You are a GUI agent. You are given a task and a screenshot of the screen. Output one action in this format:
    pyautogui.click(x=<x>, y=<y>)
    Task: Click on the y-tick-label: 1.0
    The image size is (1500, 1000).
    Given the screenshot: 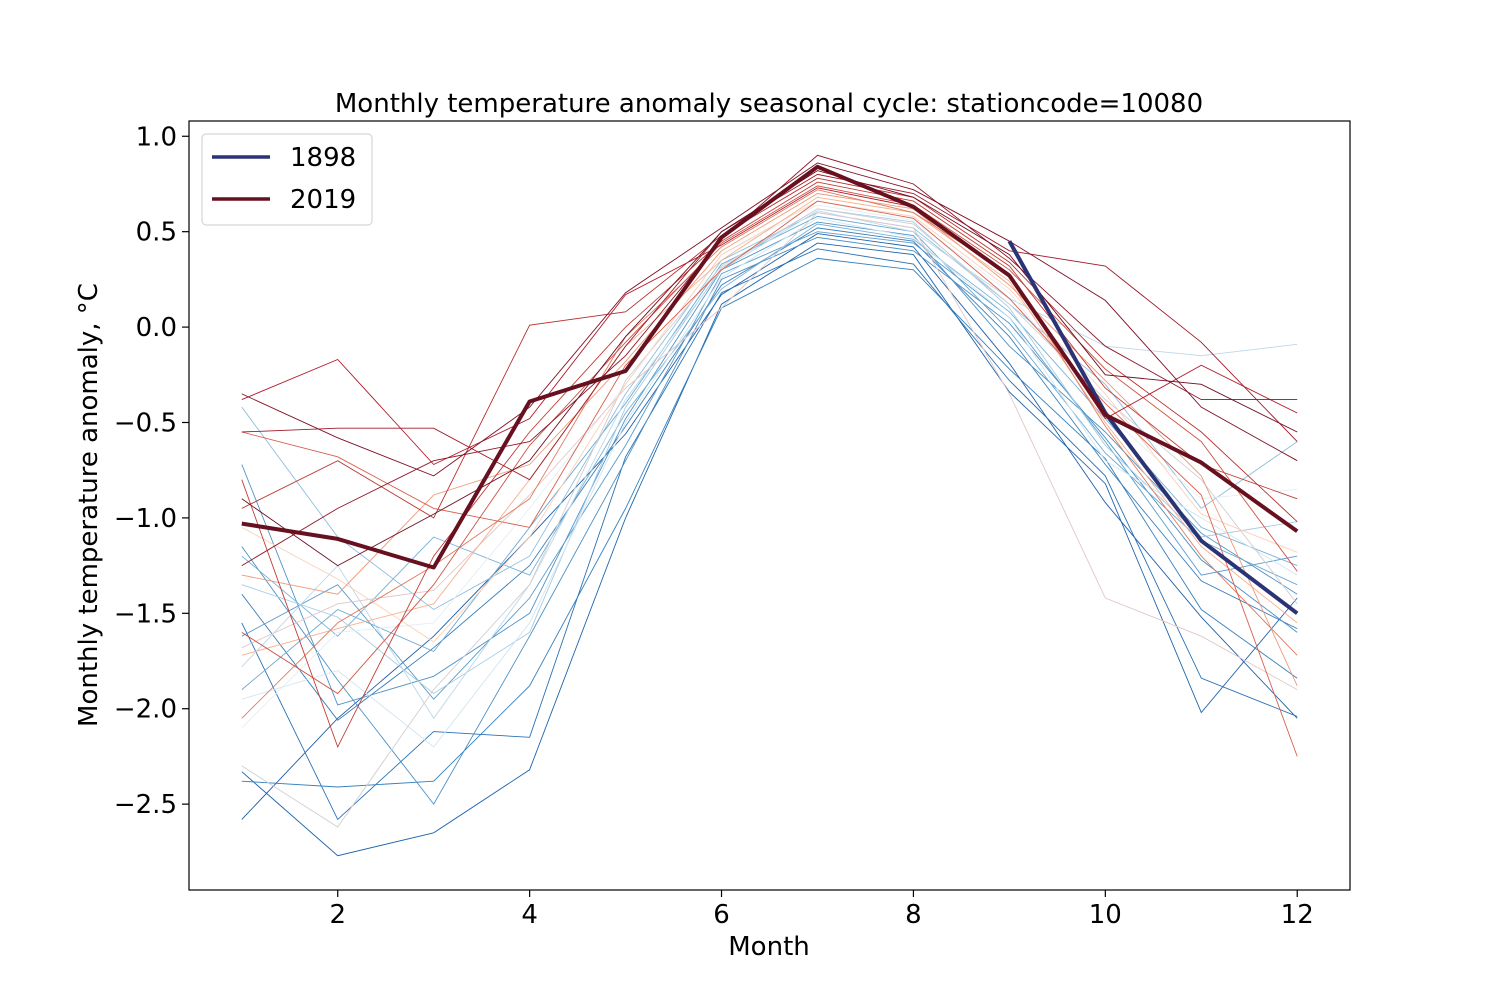 What is the action you would take?
    pyautogui.click(x=156, y=137)
    